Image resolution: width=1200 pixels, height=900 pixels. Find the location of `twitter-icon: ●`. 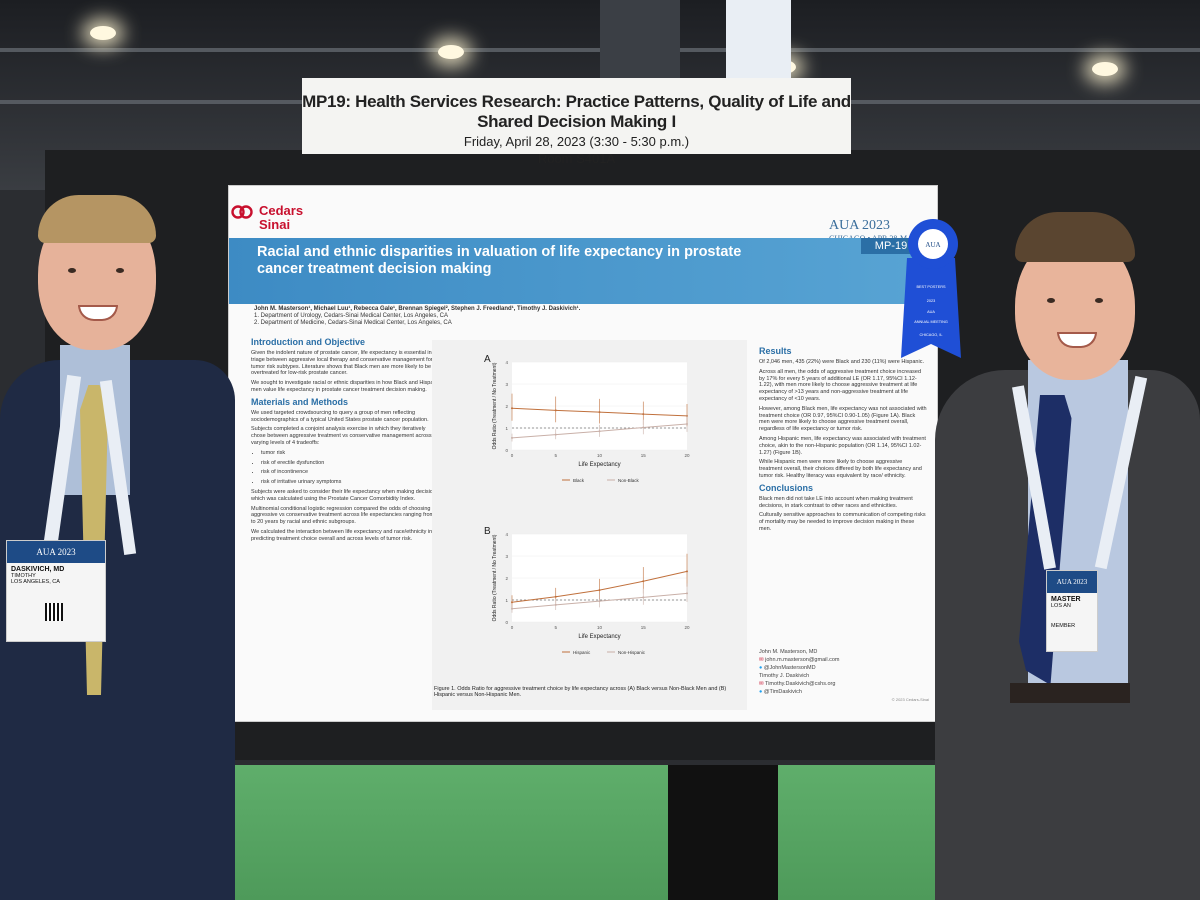

twitter-icon: ● is located at coordinates (761, 668).